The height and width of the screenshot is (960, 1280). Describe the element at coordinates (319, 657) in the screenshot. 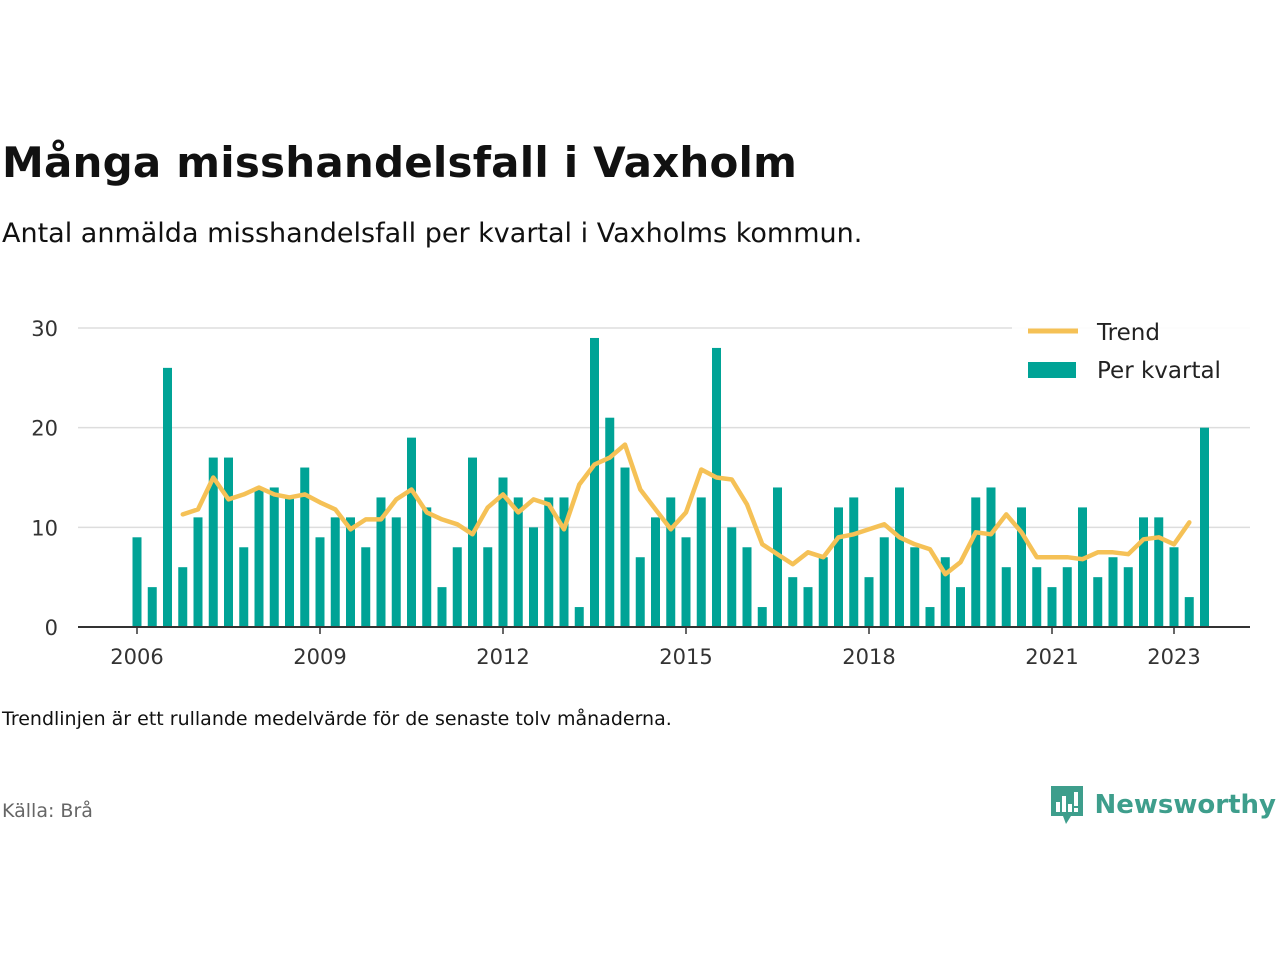

I see `x-tick-label: 2009` at that location.